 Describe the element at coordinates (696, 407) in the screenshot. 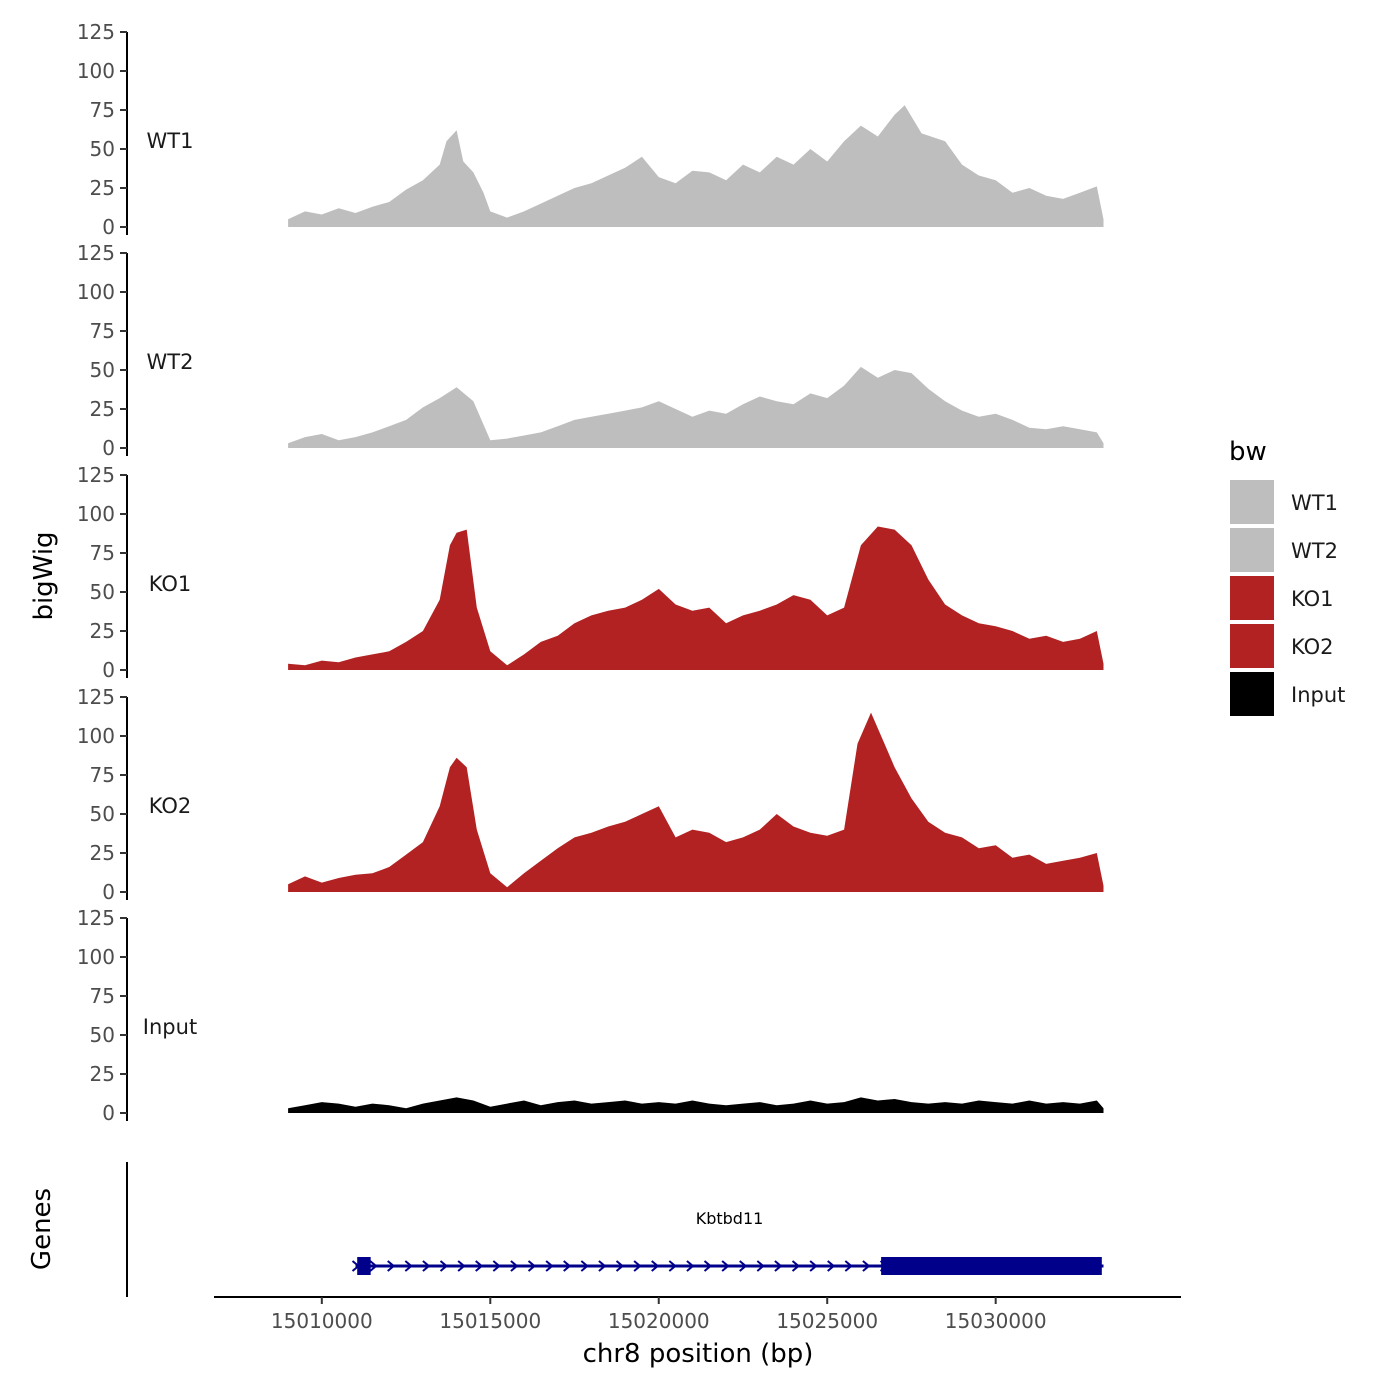

I see `area-wt2` at that location.